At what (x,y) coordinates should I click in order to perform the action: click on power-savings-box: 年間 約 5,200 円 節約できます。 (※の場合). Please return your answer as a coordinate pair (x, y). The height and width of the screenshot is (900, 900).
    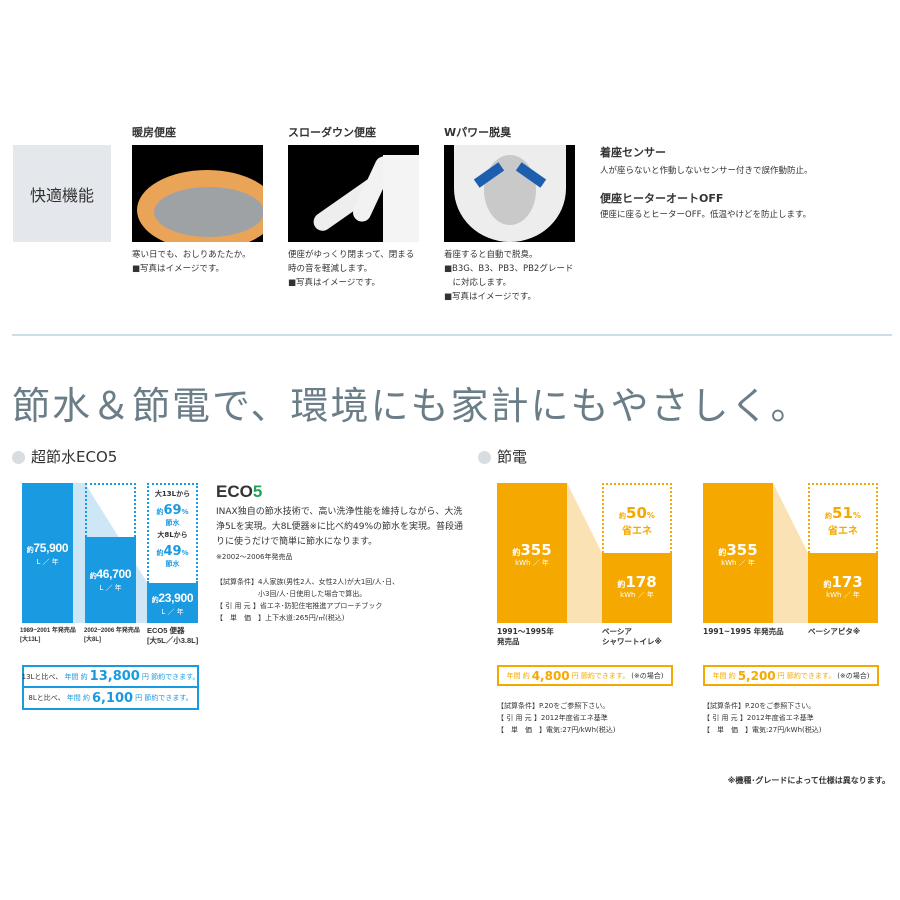
    Looking at the image, I should click on (791, 675).